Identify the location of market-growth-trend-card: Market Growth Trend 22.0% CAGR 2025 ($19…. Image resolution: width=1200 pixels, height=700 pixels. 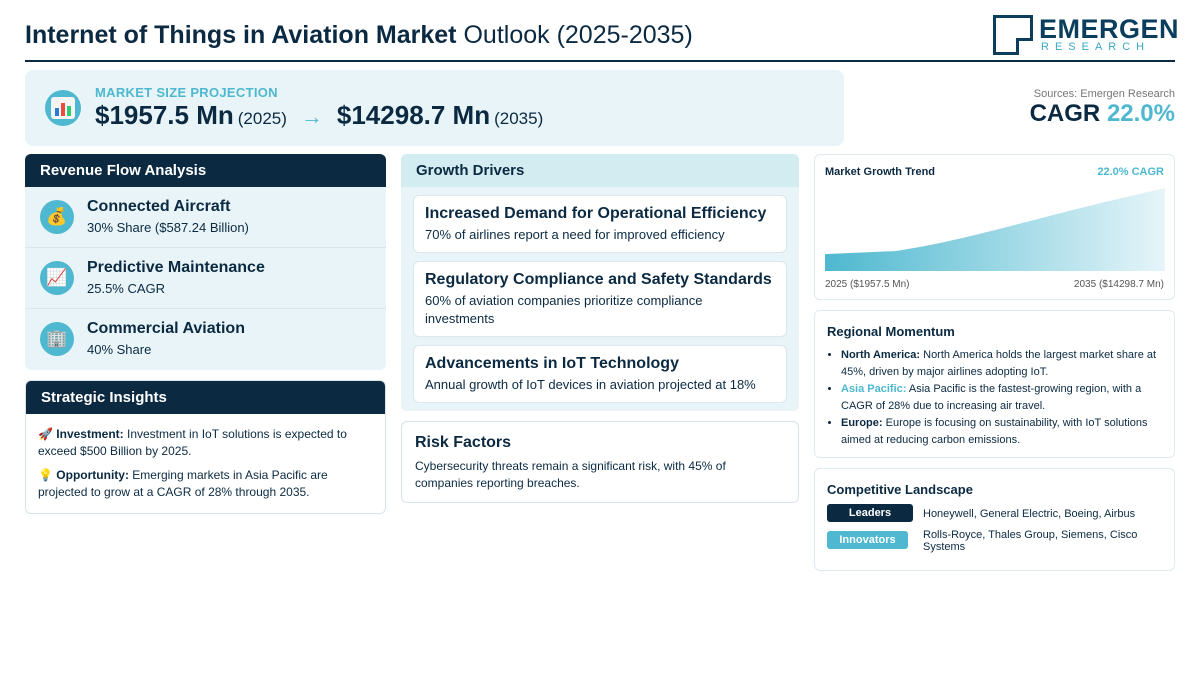
(994, 227).